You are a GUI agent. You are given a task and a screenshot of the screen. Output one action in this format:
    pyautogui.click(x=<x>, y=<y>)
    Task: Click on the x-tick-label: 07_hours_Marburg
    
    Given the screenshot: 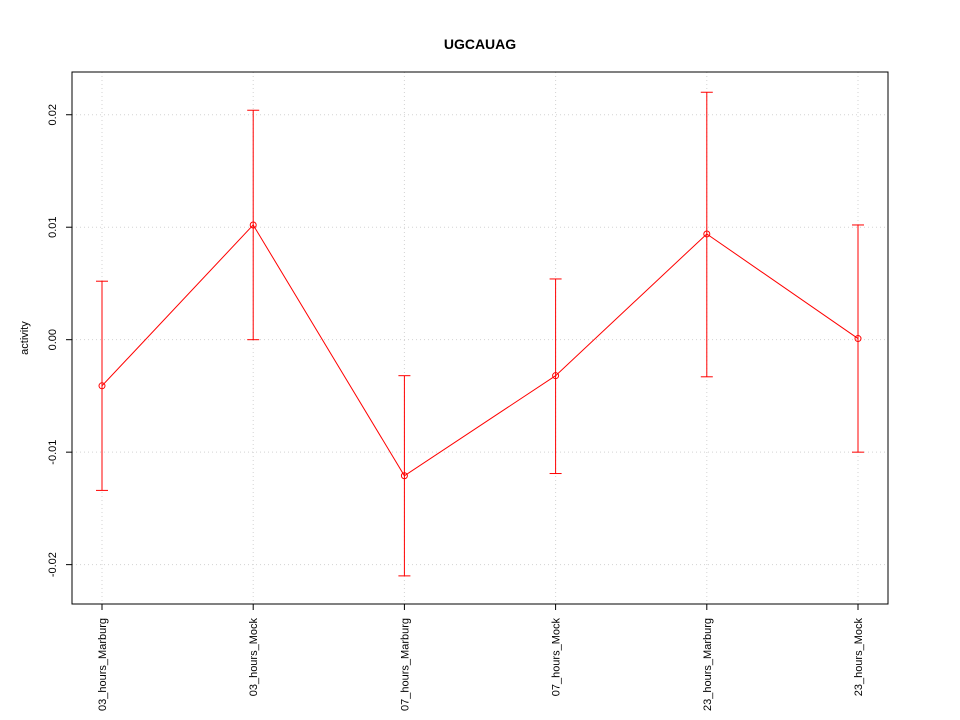 What is the action you would take?
    pyautogui.click(x=405, y=664)
    